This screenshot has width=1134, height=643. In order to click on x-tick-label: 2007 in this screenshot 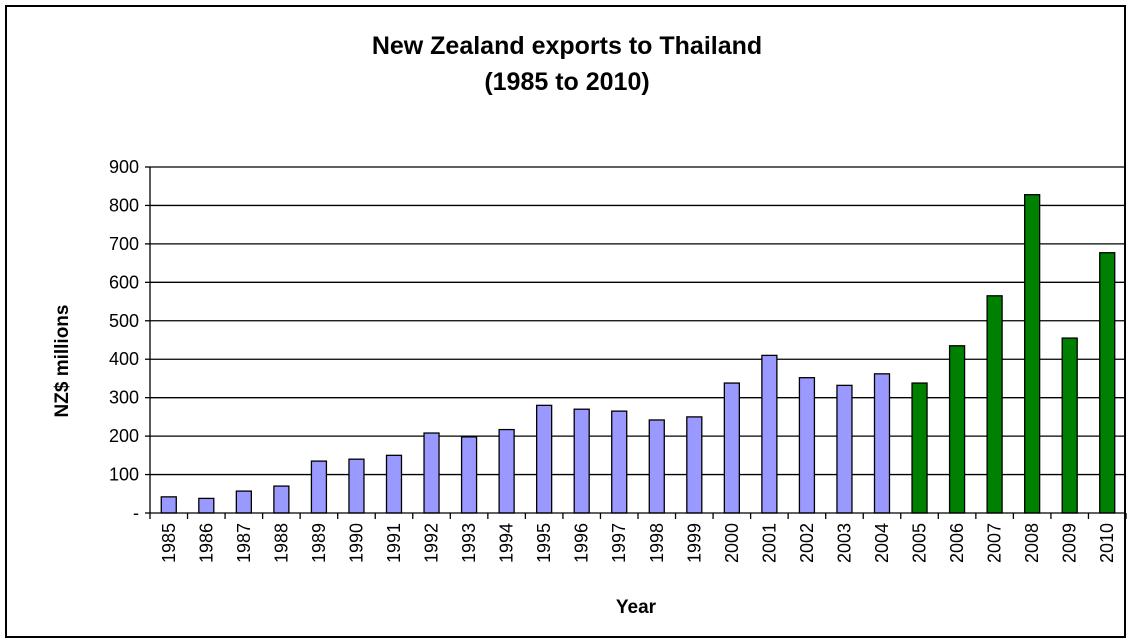, I will do `click(995, 543)`.